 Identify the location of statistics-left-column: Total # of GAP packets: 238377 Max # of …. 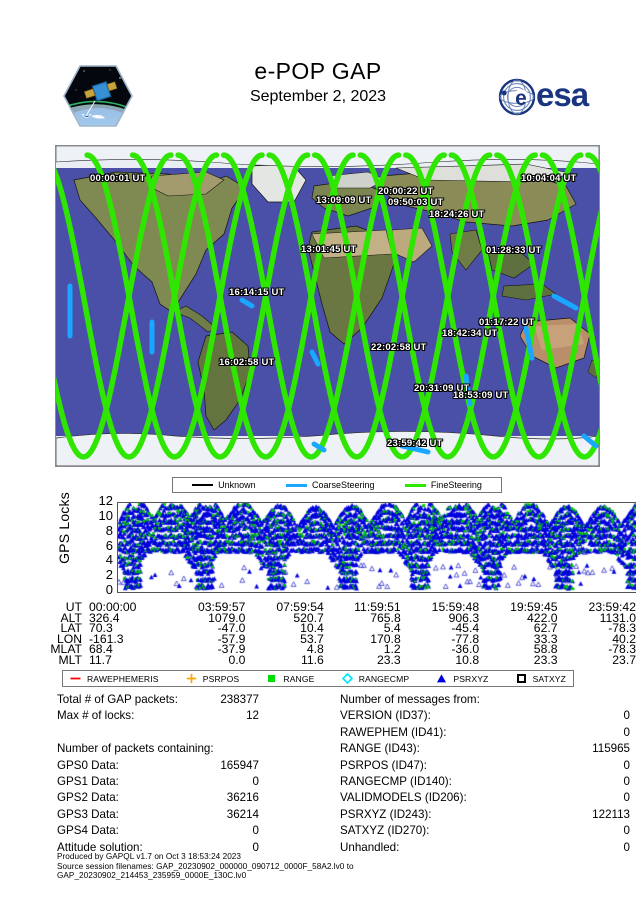
(182, 774).